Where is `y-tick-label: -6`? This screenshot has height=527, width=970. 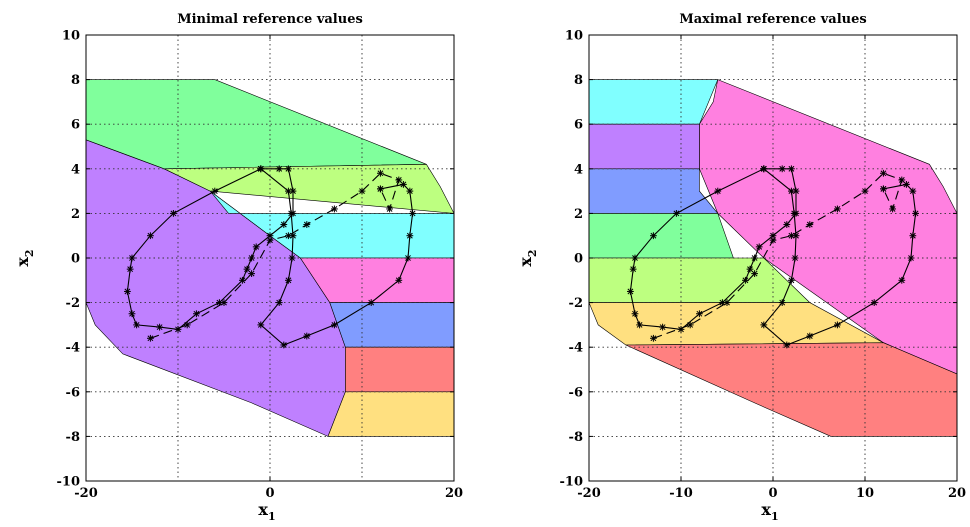
y-tick-label: -6 is located at coordinates (576, 392).